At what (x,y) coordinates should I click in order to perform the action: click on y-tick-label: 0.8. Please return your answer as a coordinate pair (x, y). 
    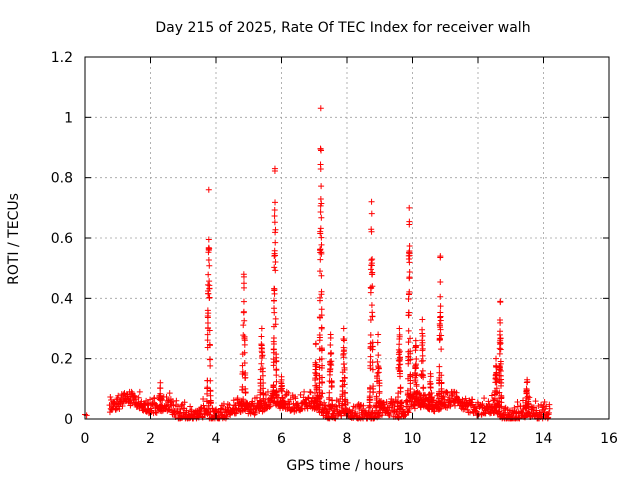
    Looking at the image, I should click on (62, 179).